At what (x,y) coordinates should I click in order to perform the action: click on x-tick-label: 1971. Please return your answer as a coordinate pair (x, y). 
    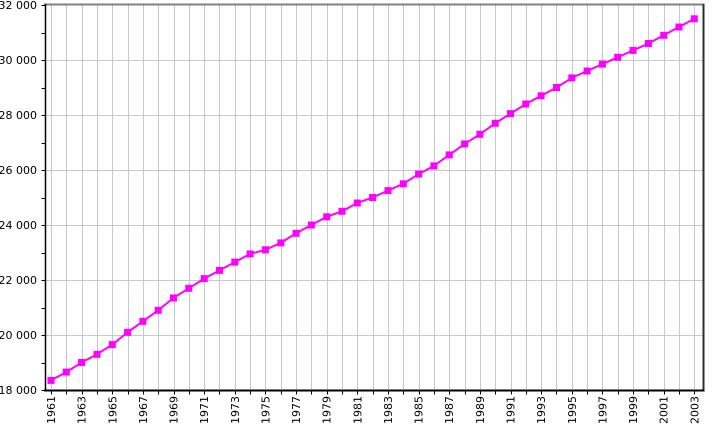
    Looking at the image, I should click on (204, 410).